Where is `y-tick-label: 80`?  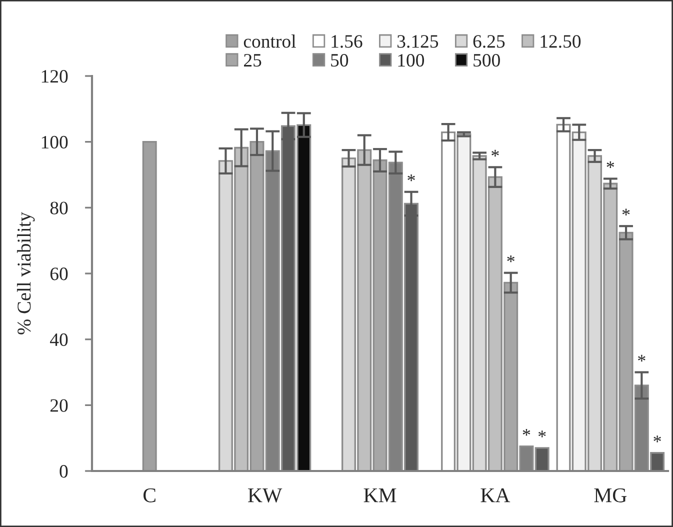
y-tick-label: 80 is located at coordinates (59, 208).